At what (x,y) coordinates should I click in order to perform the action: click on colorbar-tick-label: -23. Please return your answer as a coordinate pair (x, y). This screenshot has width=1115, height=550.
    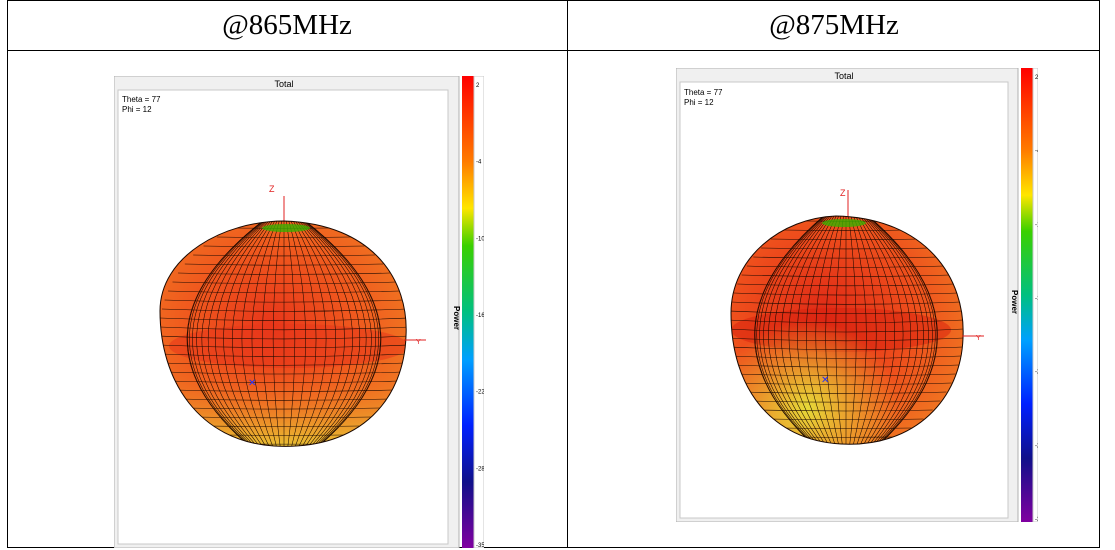
    Looking at the image, I should click on (1036, 373).